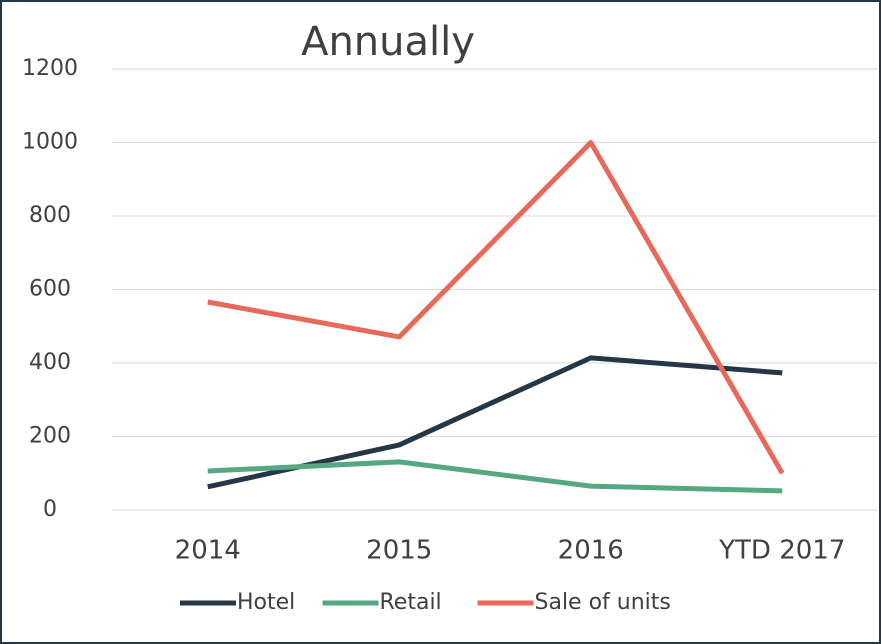 The image size is (881, 644). Describe the element at coordinates (411, 602) in the screenshot. I see `legend-label: Retail` at that location.